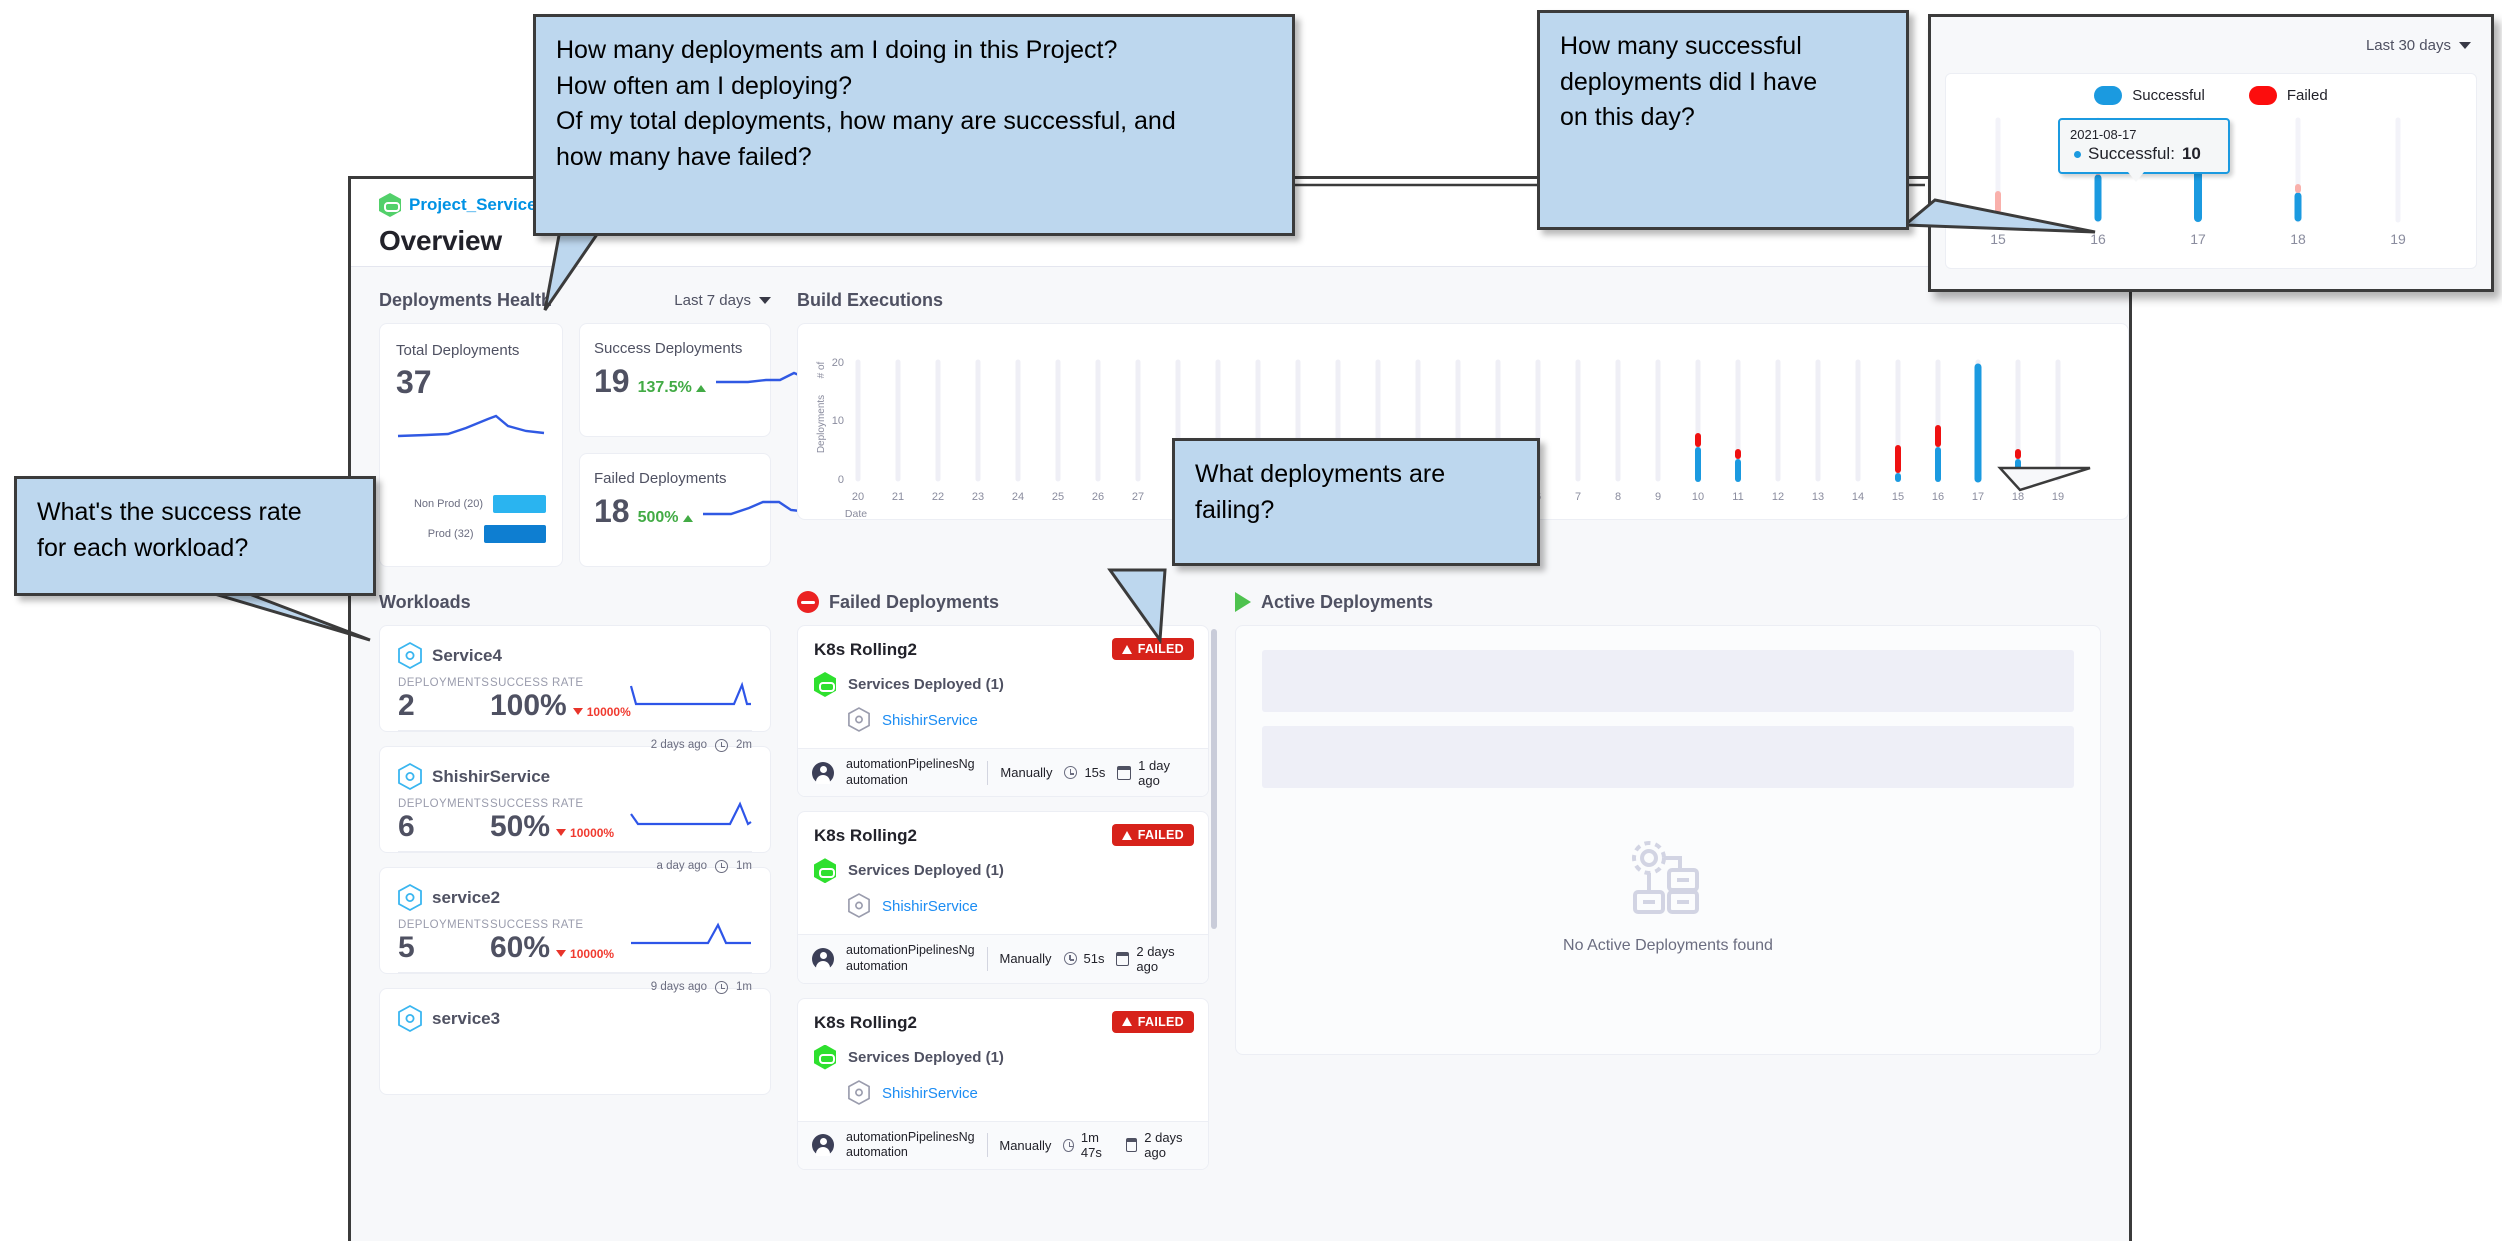 This screenshot has height=1241, width=2502. I want to click on workload-card-footer: a day ago 1m, so click(575, 865).